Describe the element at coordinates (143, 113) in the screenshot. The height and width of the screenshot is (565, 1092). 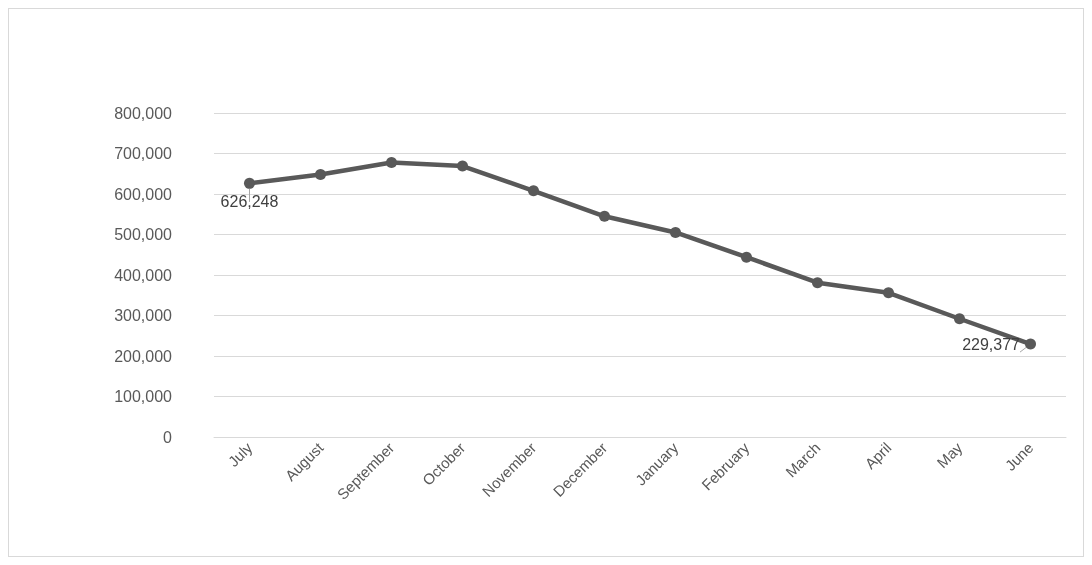
I see `y-tick-label: 800,000` at that location.